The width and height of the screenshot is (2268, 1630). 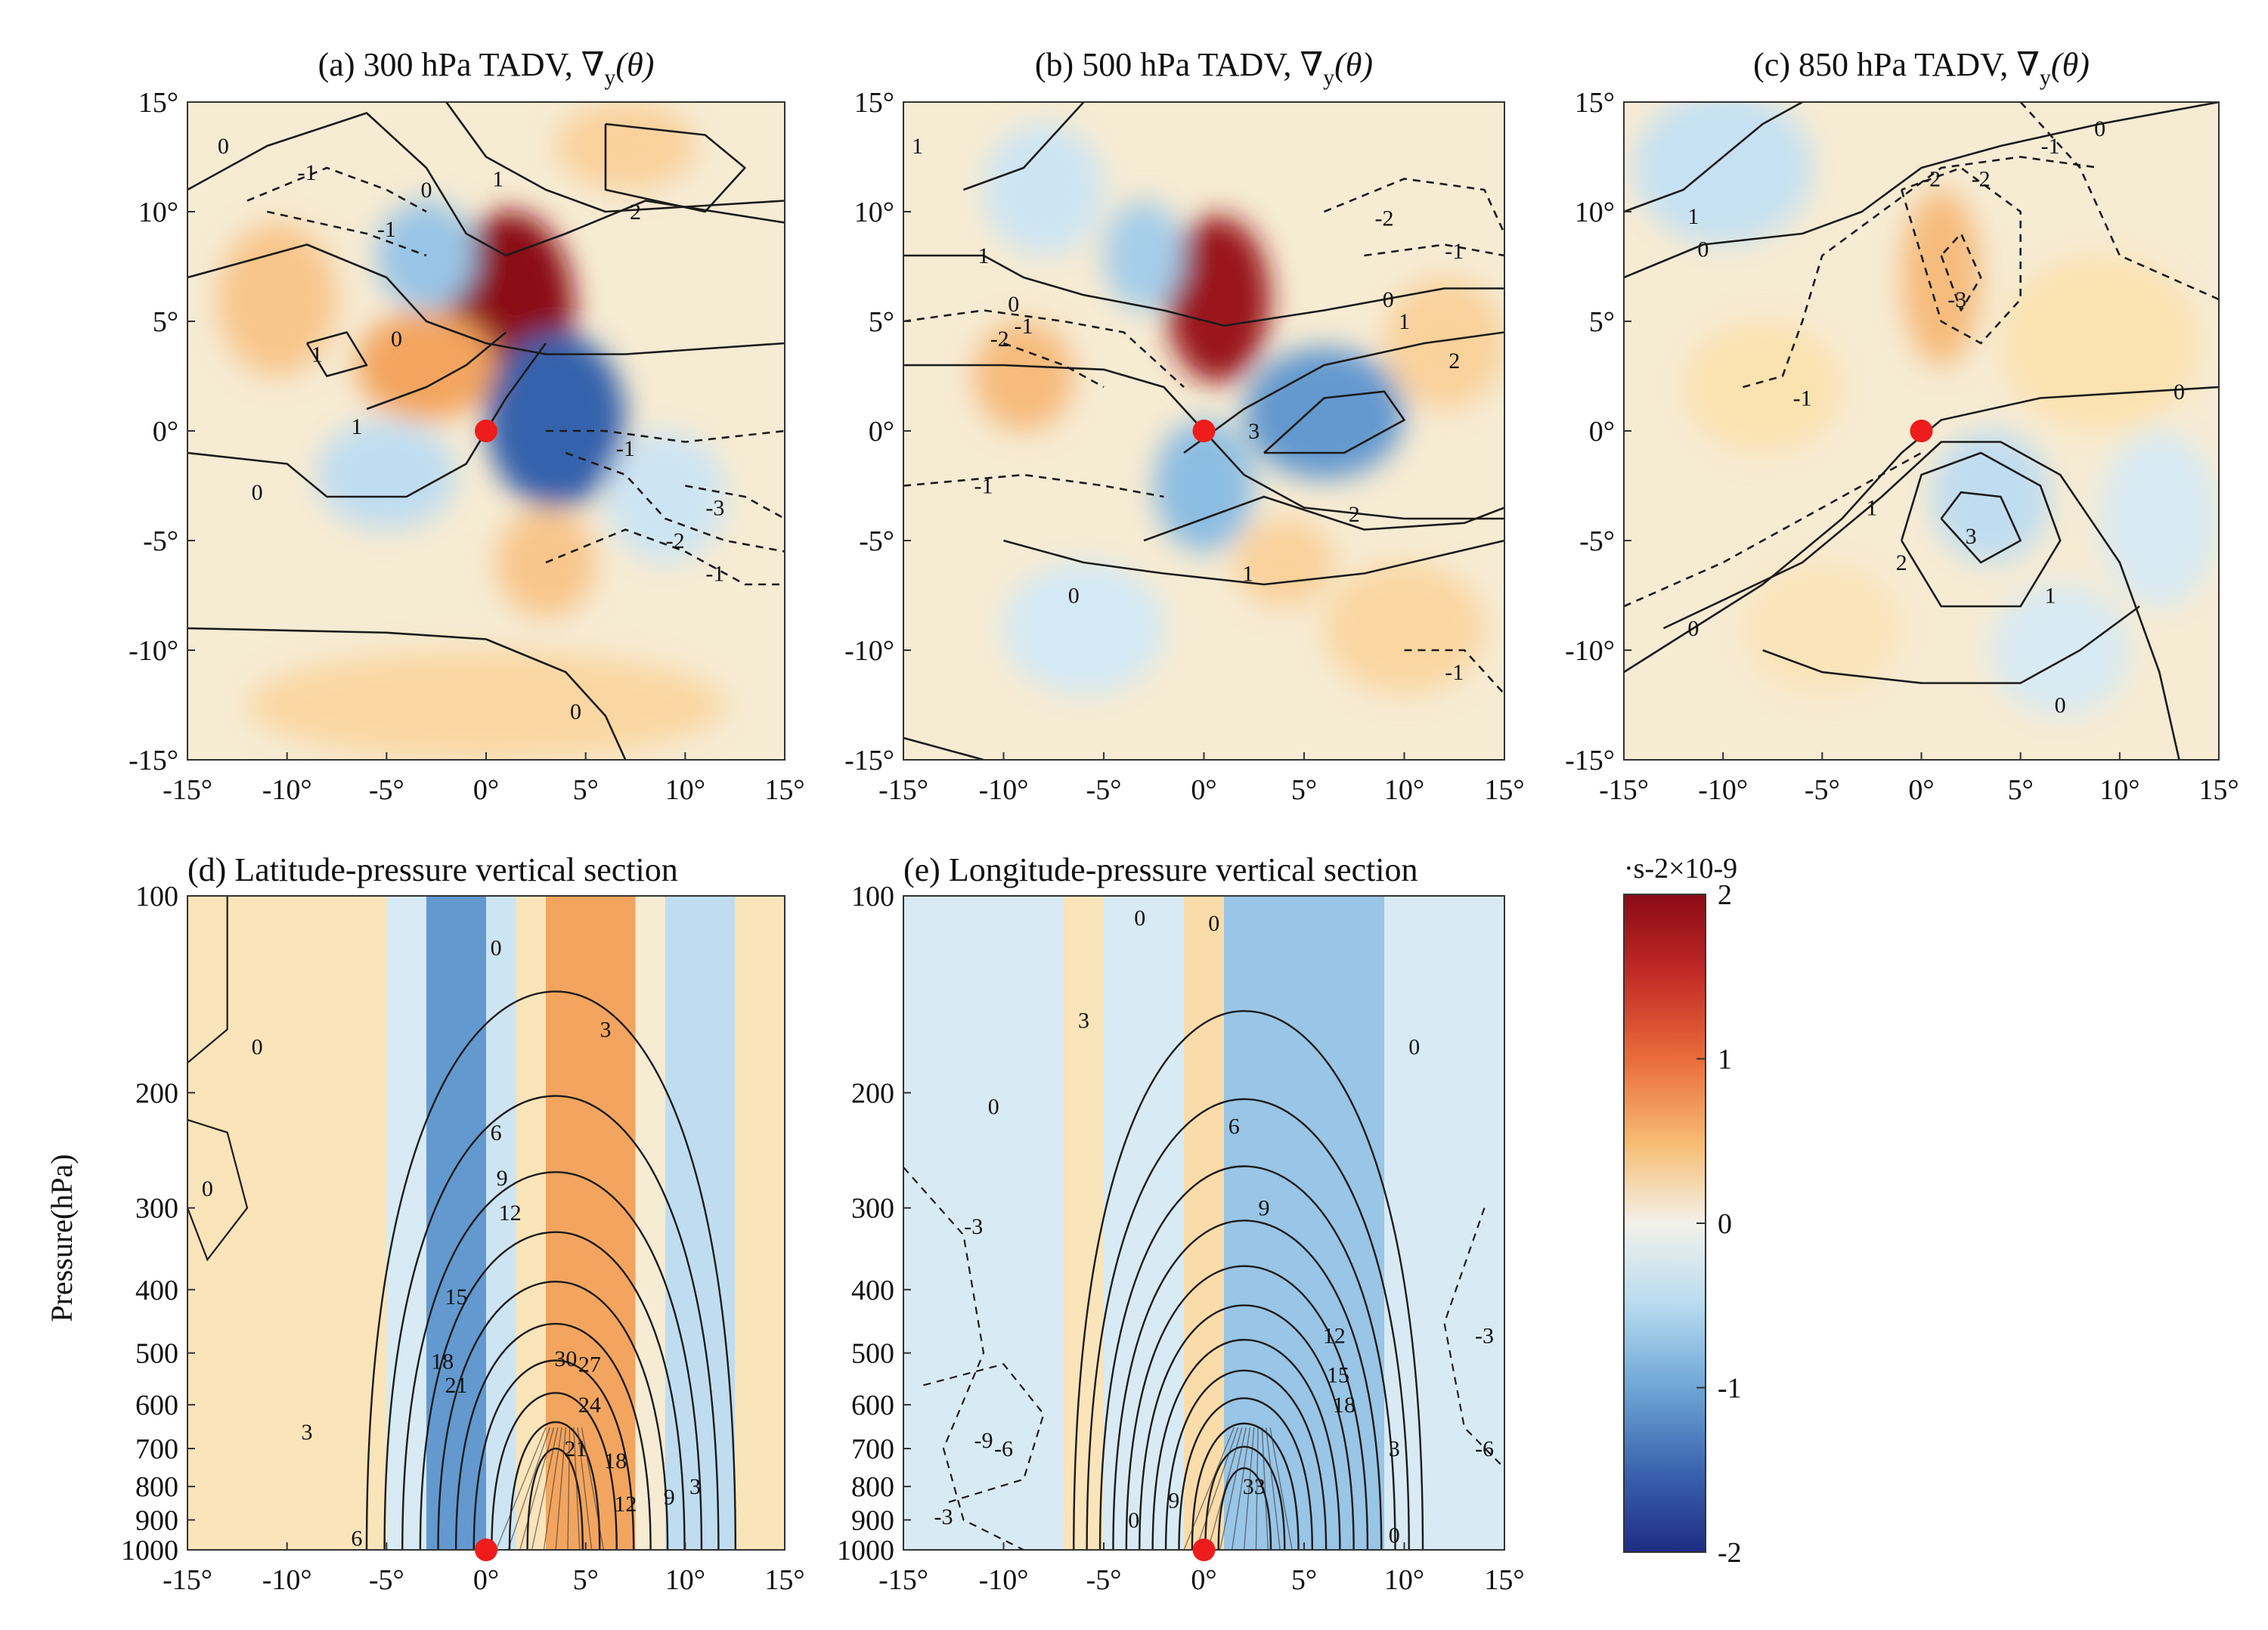 What do you see at coordinates (462, 64) in the screenshot?
I see `panel-a-title-main: (a) 300 hPa TADV, ∇` at bounding box center [462, 64].